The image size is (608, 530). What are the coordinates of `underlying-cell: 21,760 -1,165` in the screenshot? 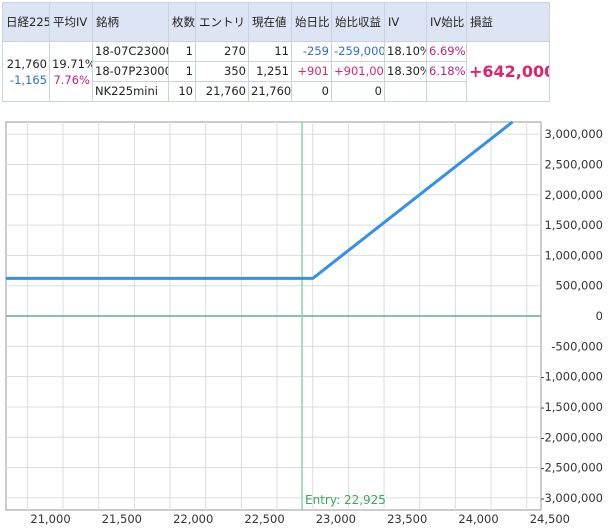 It's located at (26, 71).